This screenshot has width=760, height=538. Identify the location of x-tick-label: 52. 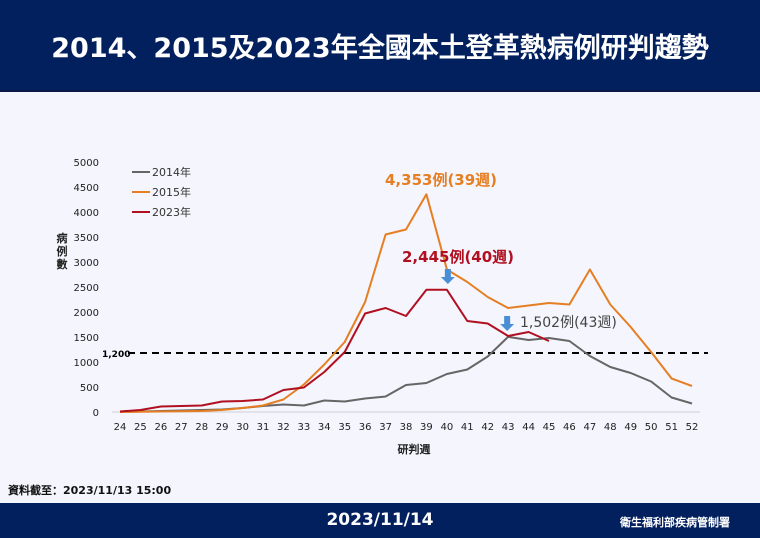
(692, 427).